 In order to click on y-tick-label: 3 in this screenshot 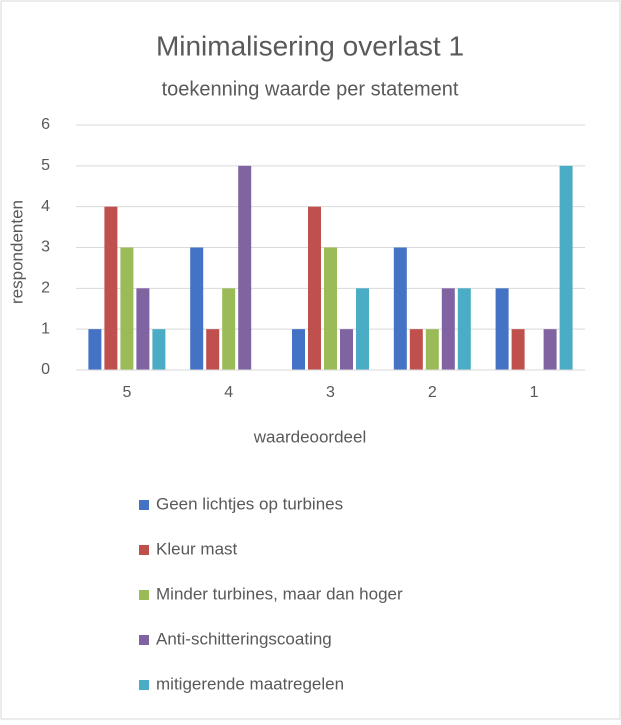, I will do `click(45, 247)`.